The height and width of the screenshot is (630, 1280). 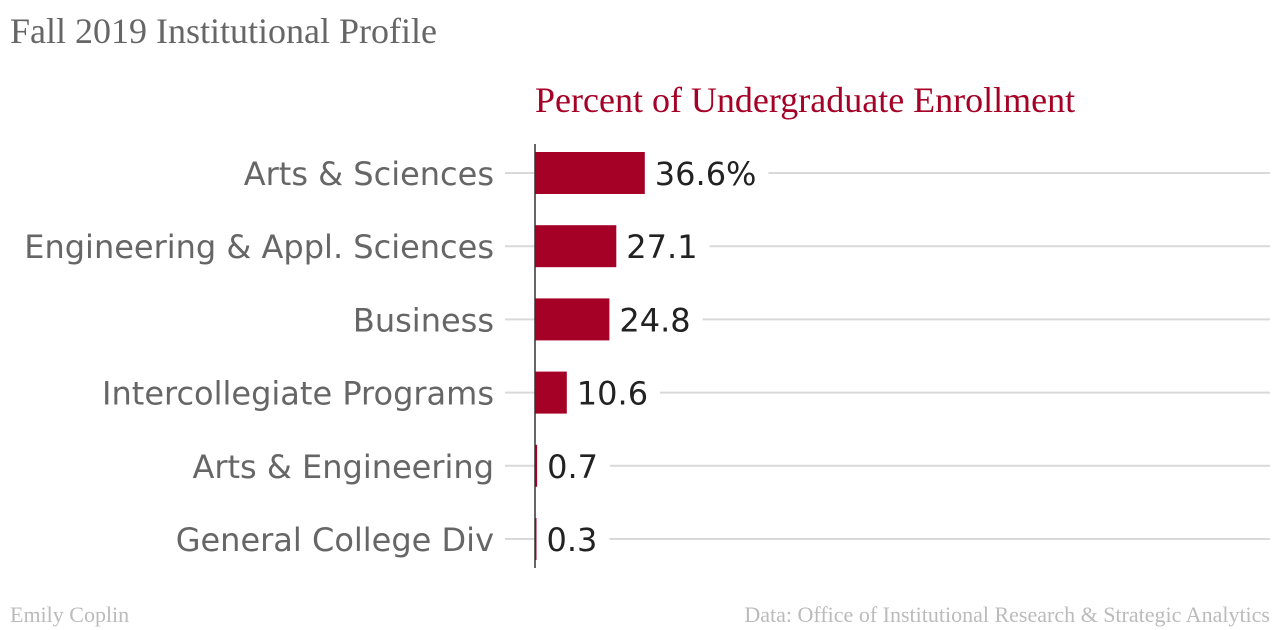 What do you see at coordinates (343, 467) in the screenshot?
I see `category-label: Arts & Engineering` at bounding box center [343, 467].